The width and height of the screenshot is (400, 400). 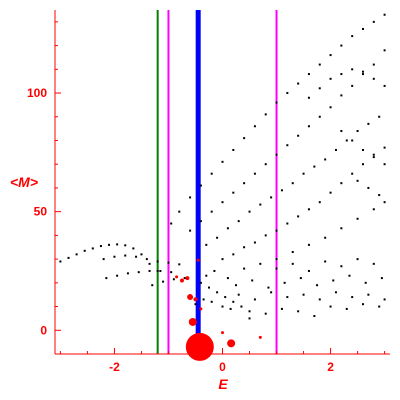 I want to click on y-tick-label: 50, so click(x=41, y=212).